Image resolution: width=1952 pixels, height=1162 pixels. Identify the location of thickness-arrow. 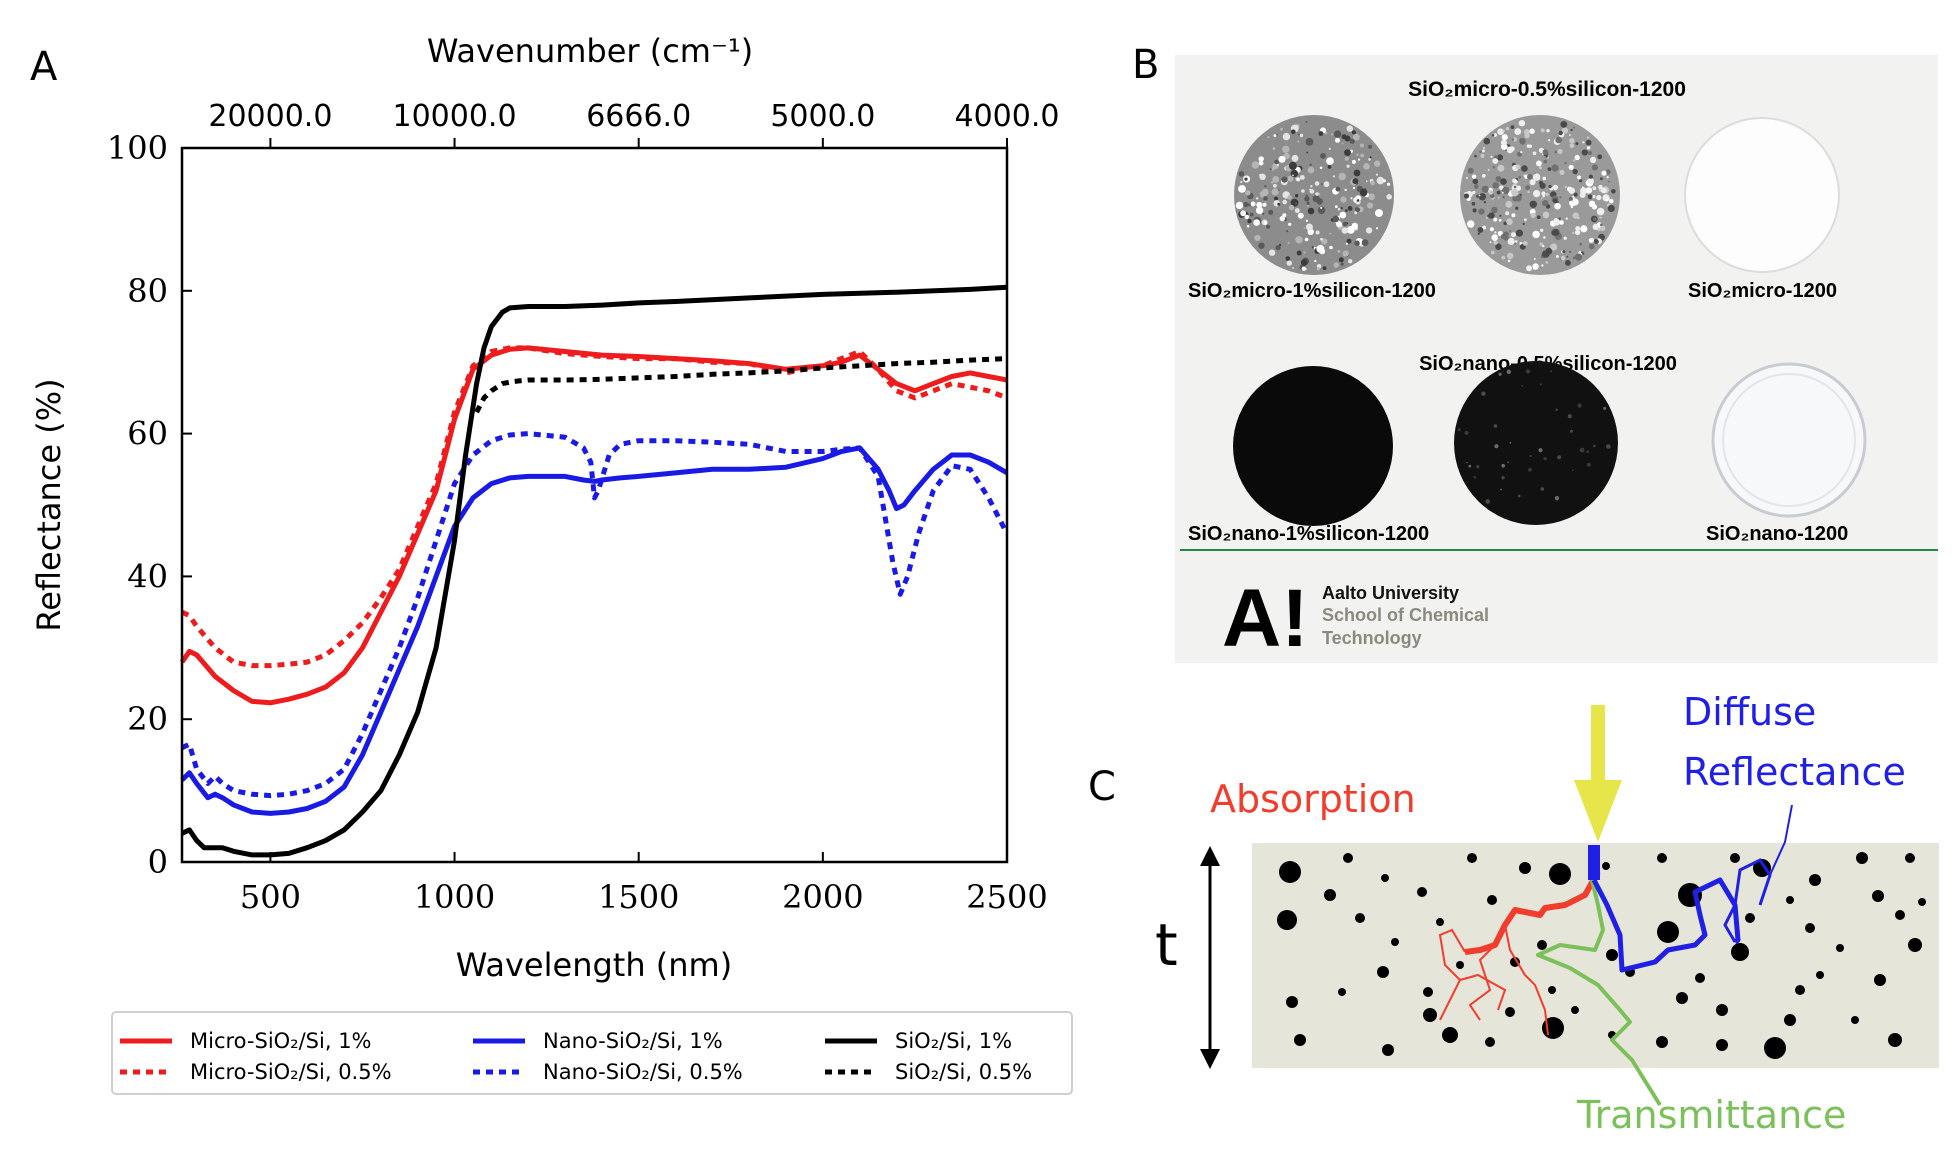
(1210, 957).